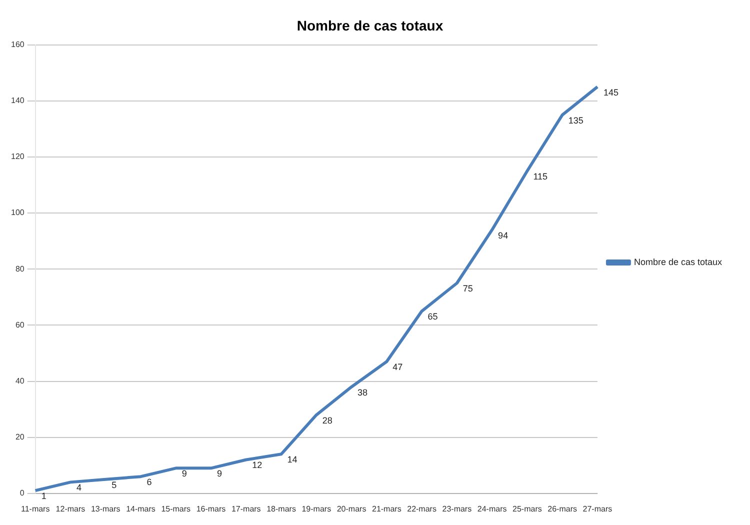 The height and width of the screenshot is (525, 750). Describe the element at coordinates (327, 420) in the screenshot. I see `data-label: 28` at that location.